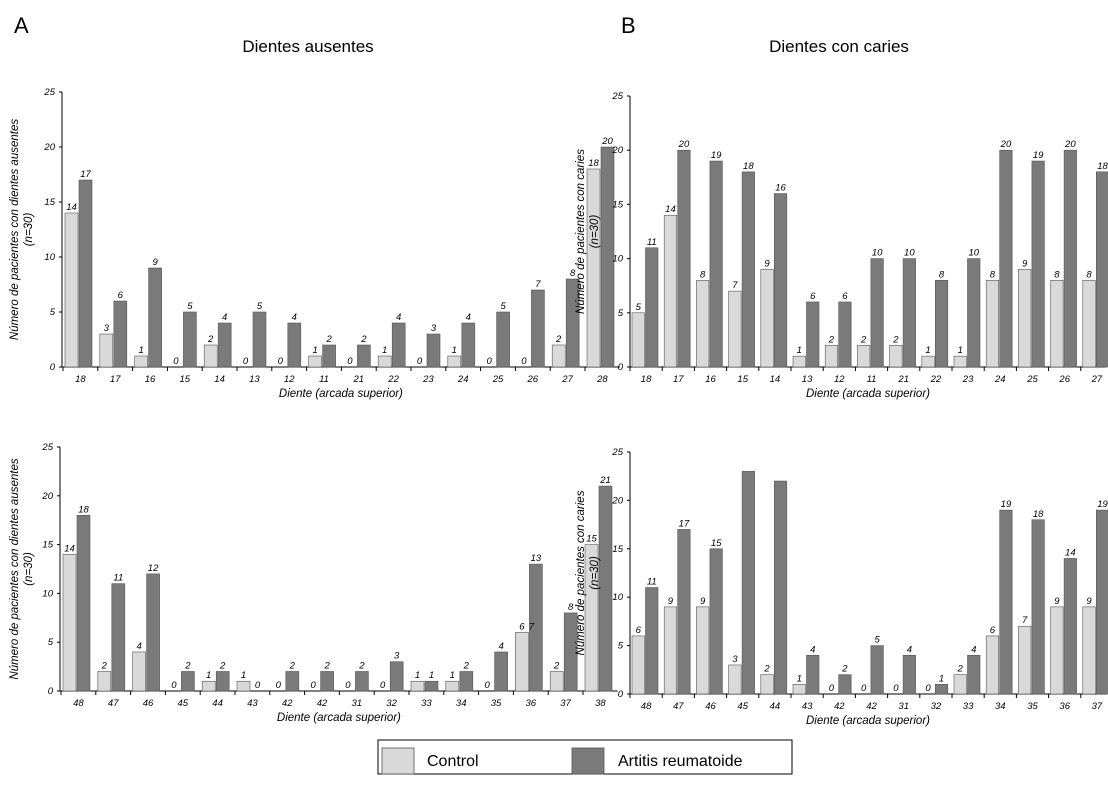 The width and height of the screenshot is (1108, 801). What do you see at coordinates (426, 703) in the screenshot?
I see `x-tick-label: 33` at bounding box center [426, 703].